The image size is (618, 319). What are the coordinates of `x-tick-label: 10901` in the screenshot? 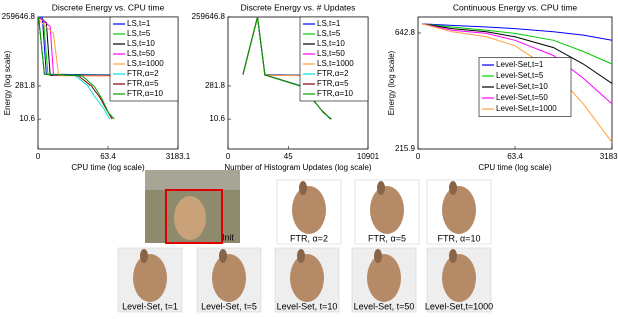 It's located at (368, 156).